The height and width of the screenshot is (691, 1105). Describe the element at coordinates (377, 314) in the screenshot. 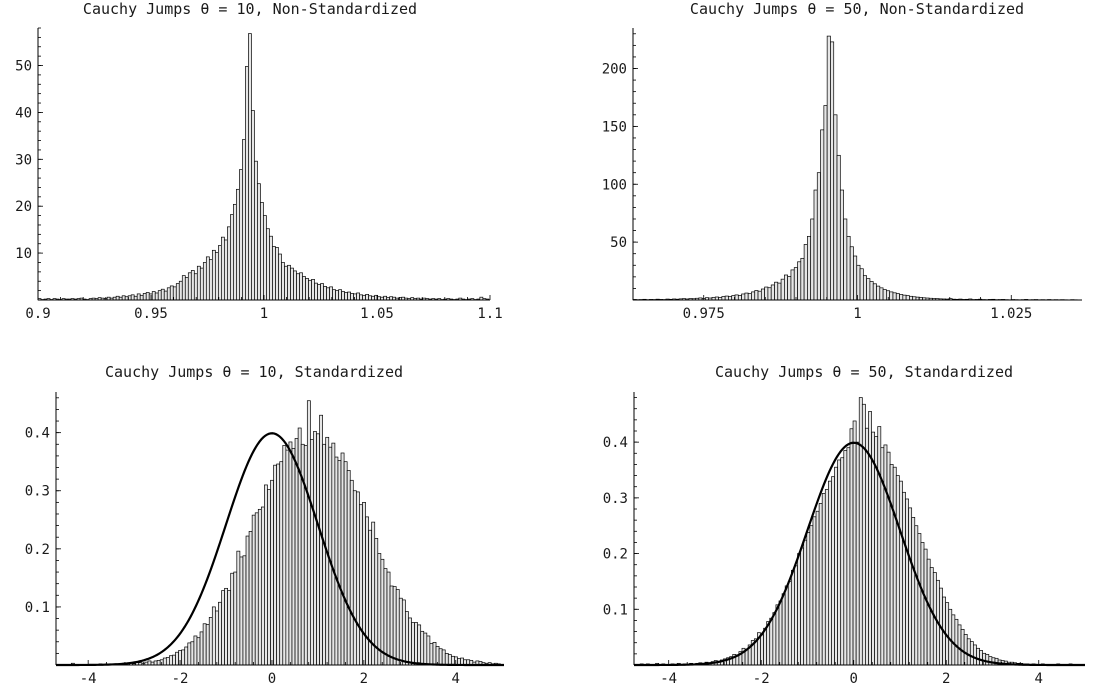

I see `x-tick-label: 1.05` at that location.